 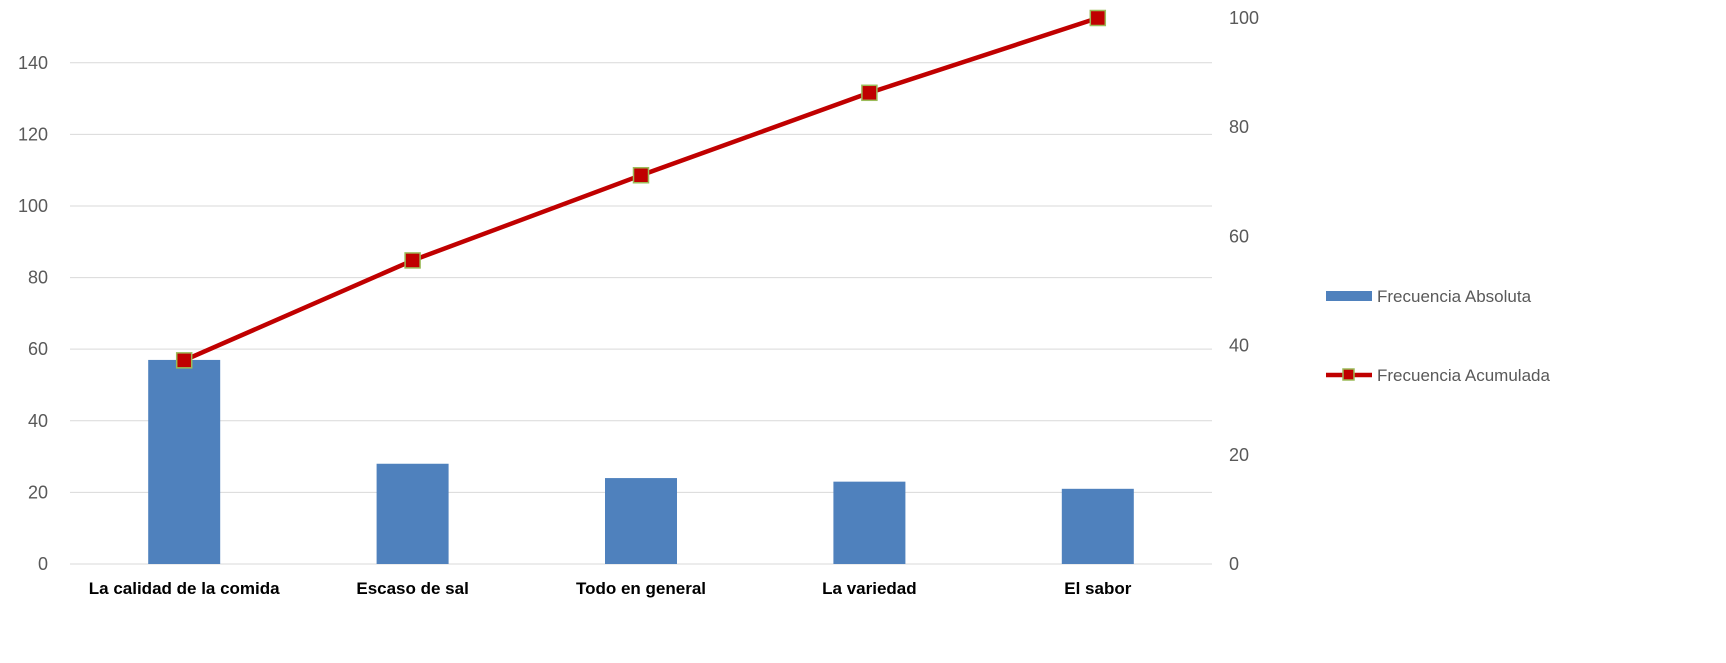 I want to click on left-tick-label: 0, so click(x=43, y=564).